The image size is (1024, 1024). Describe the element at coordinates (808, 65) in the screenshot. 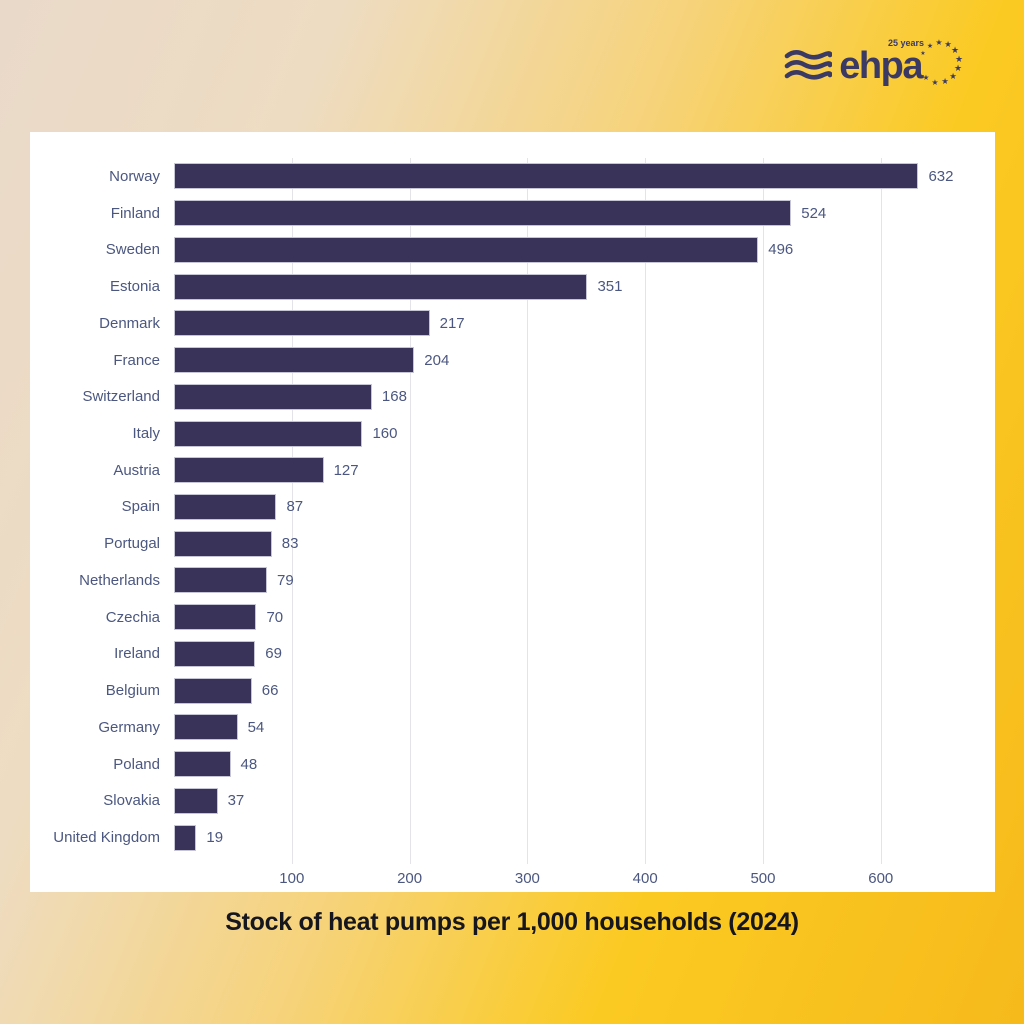

I see `wave-icon` at that location.